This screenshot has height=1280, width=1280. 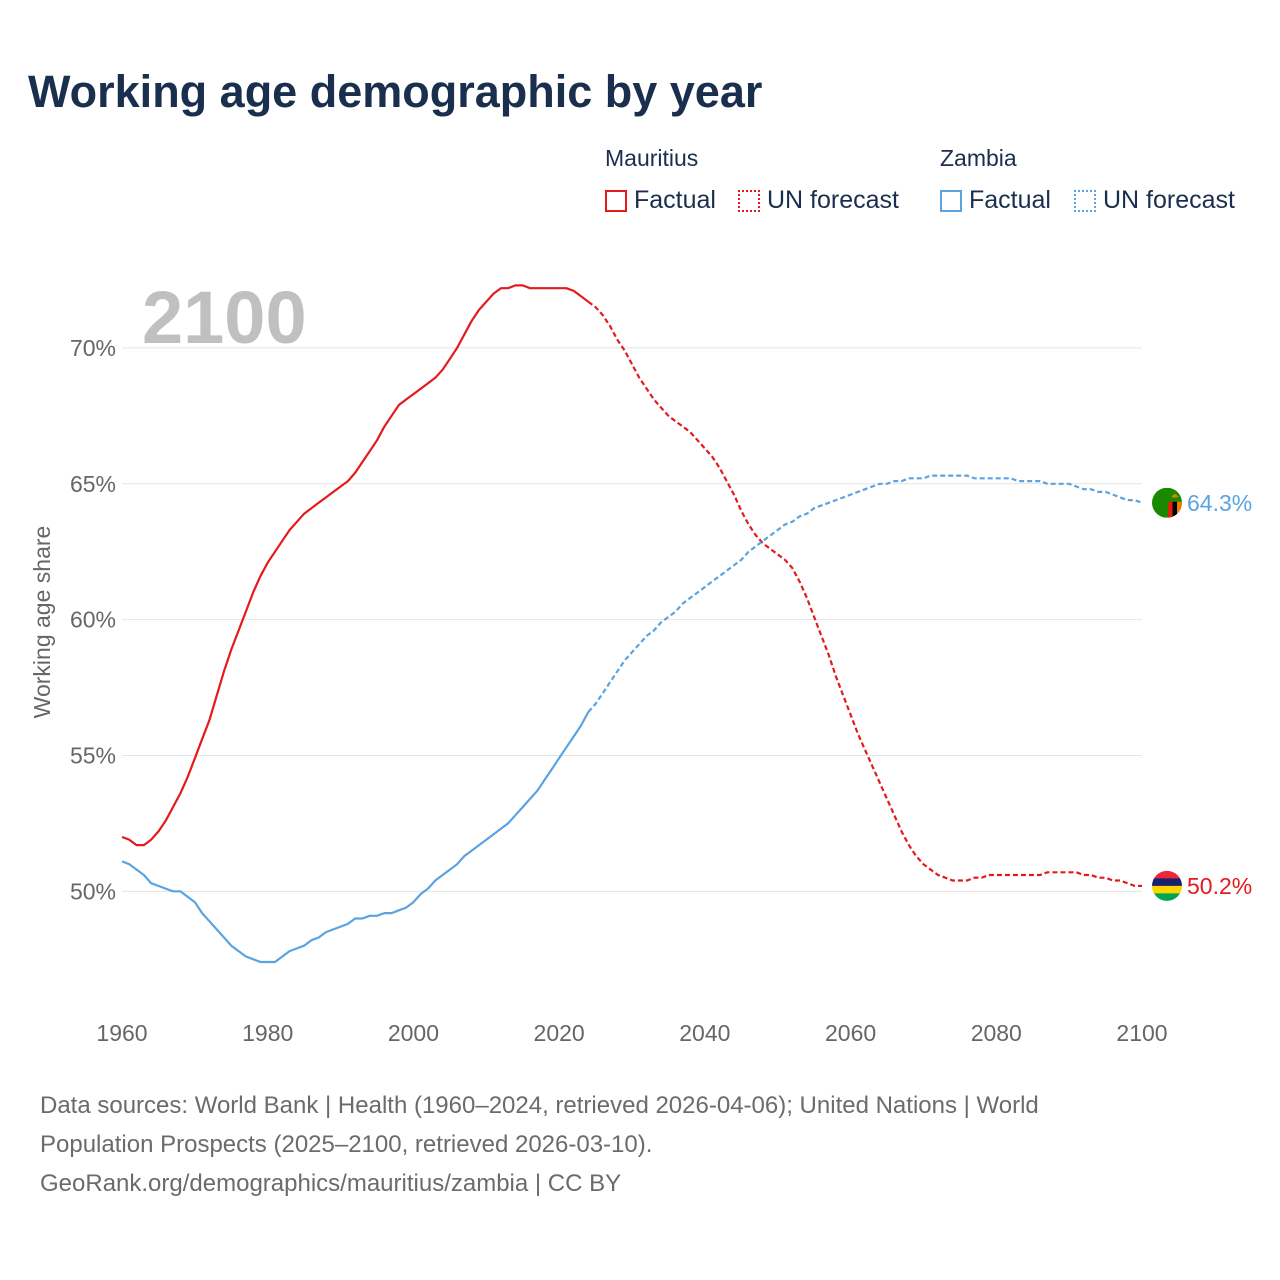 What do you see at coordinates (93, 755) in the screenshot?
I see `y-tick-label: 55%` at bounding box center [93, 755].